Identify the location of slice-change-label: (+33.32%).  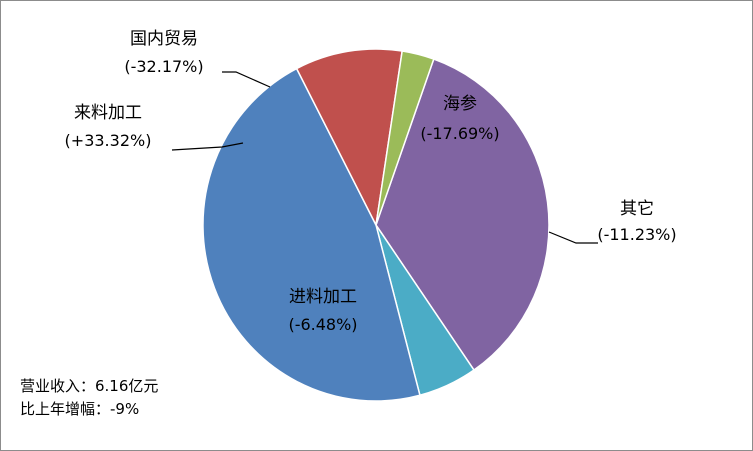
(108, 140).